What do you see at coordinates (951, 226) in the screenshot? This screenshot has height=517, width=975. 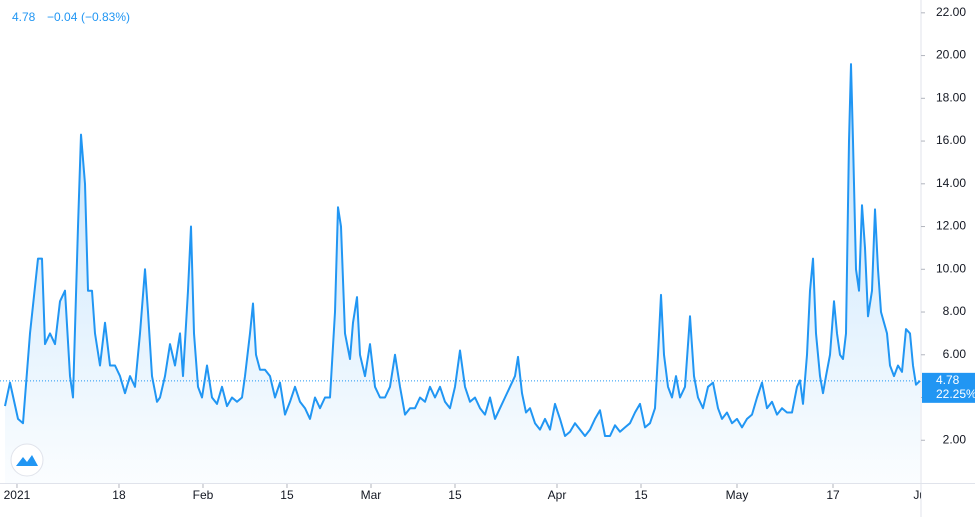 I see `y-tick-label: 12.00` at bounding box center [951, 226].